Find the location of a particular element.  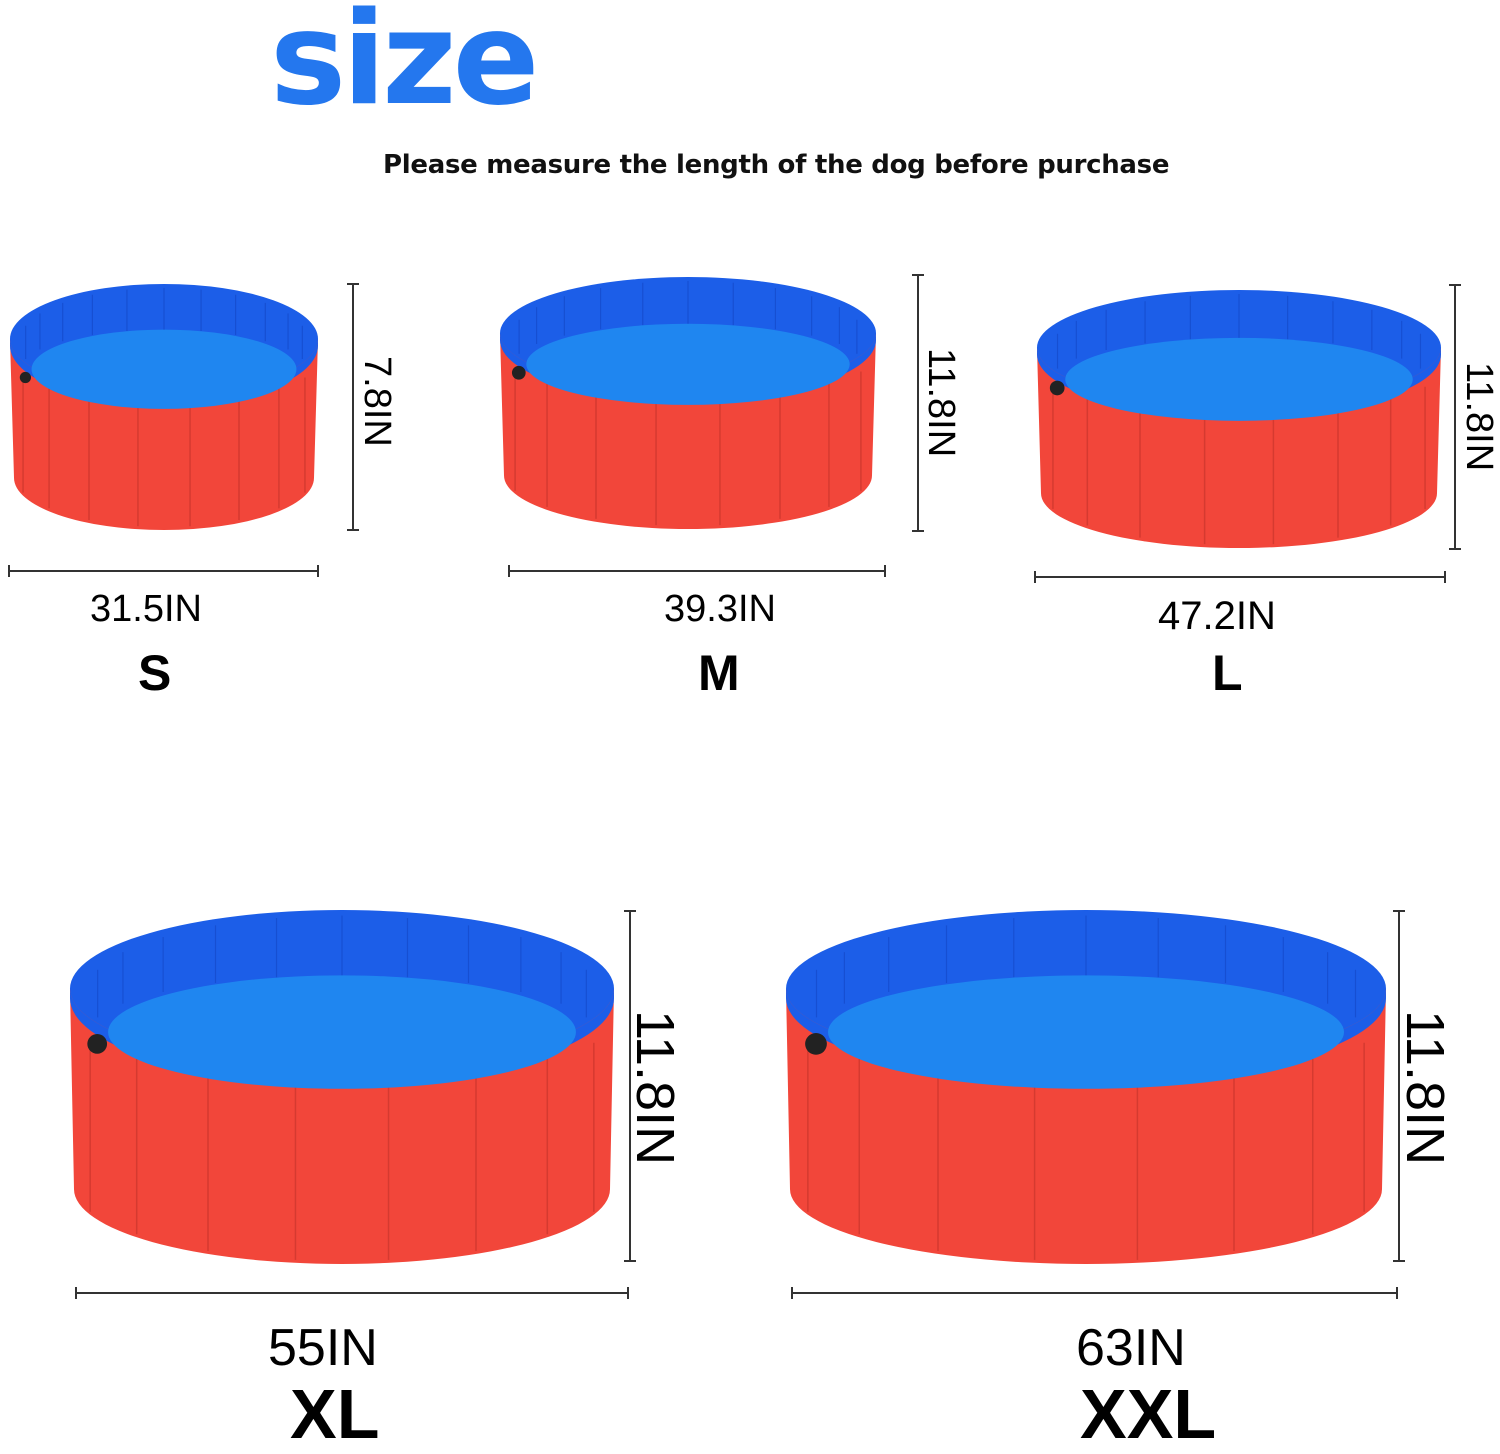

height-label-xxl: 11.8IN is located at coordinates (1425, 1088).